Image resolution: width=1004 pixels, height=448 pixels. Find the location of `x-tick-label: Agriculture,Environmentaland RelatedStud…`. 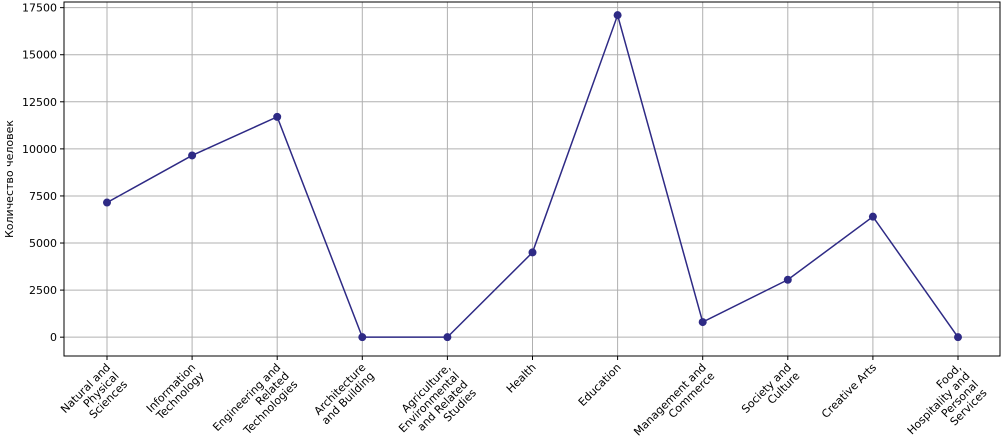

x-tick-label: Agriculture,Environmentaland RelatedStud… is located at coordinates (433, 404).